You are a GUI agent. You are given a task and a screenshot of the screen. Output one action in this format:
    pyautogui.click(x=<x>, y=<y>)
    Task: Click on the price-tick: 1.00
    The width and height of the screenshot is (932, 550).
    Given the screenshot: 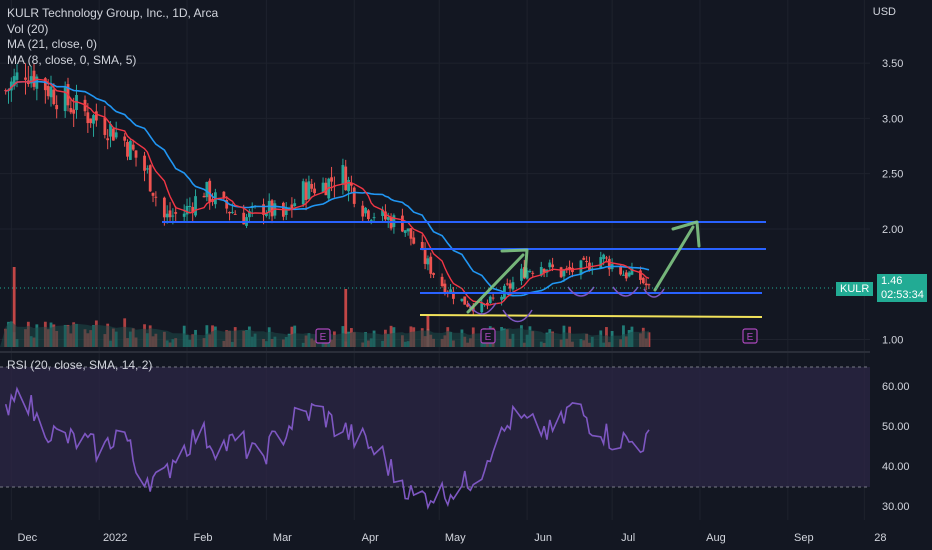 What is the action you would take?
    pyautogui.click(x=892, y=340)
    